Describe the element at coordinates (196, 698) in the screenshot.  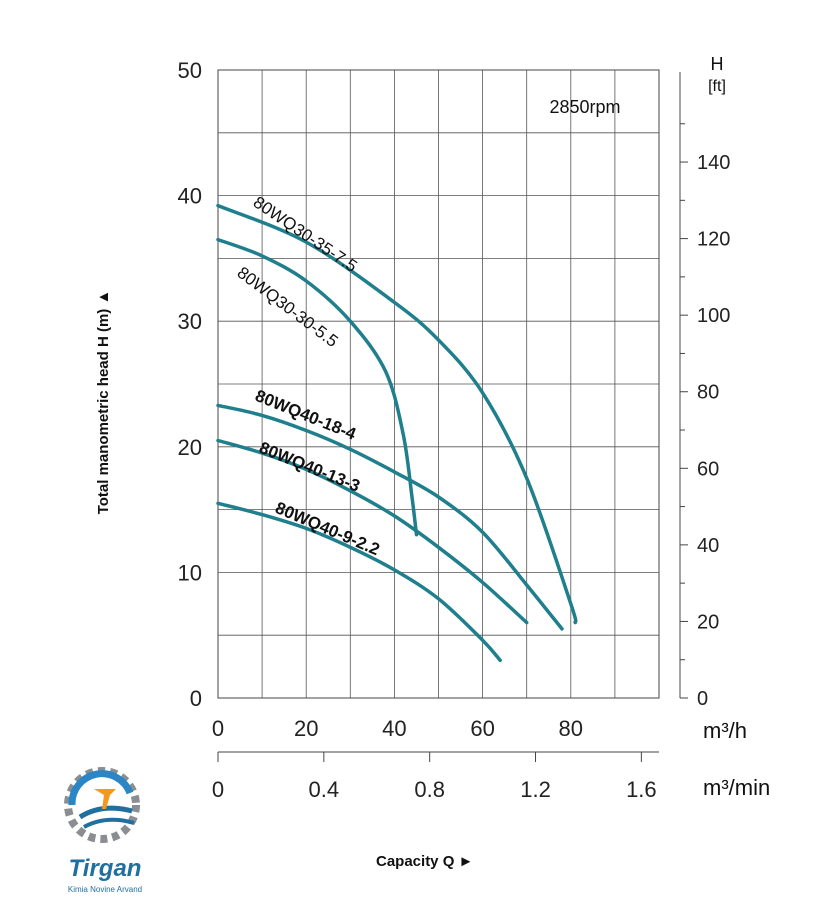
I see `y-tick-label: 0` at that location.